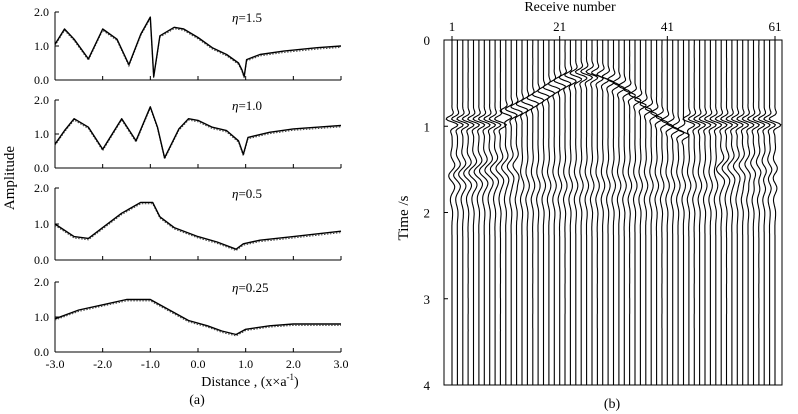  What do you see at coordinates (244, 382) in the screenshot?
I see `x-axis-label-main: Distance , (x×a` at bounding box center [244, 382].